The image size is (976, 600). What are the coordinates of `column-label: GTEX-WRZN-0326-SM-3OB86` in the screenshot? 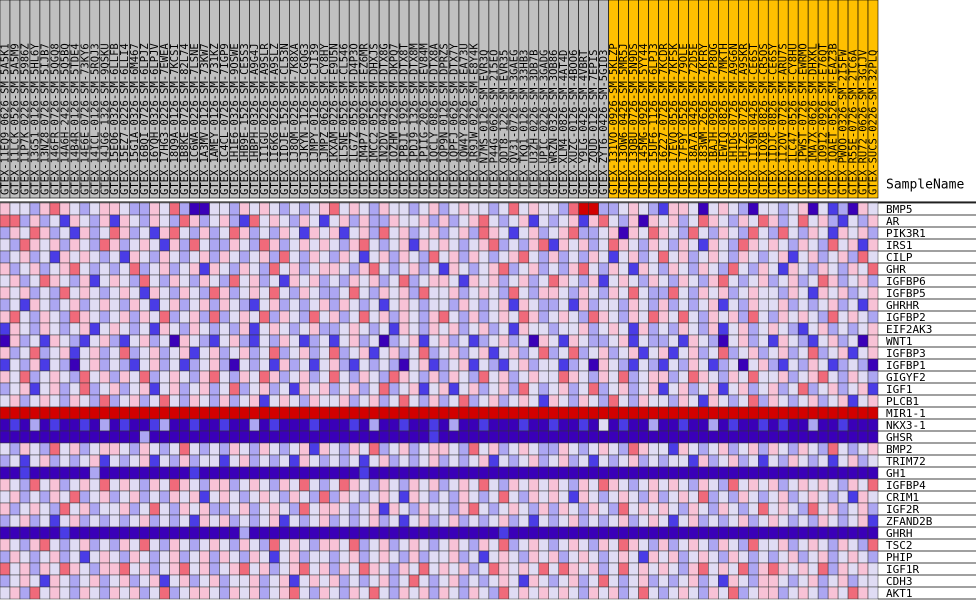 It's located at (554, 122).